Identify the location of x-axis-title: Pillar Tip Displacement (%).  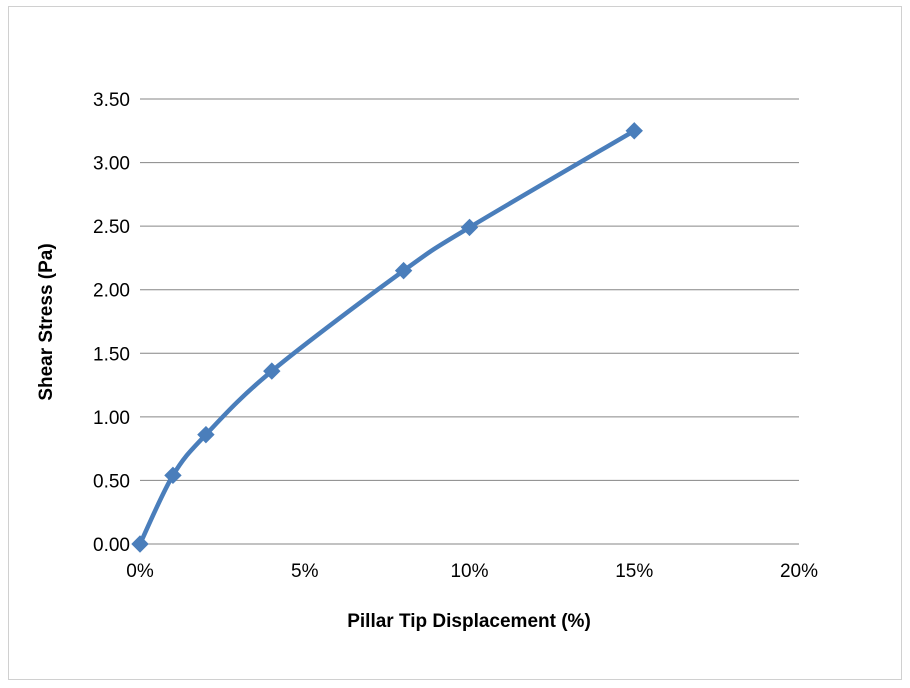
(469, 621).